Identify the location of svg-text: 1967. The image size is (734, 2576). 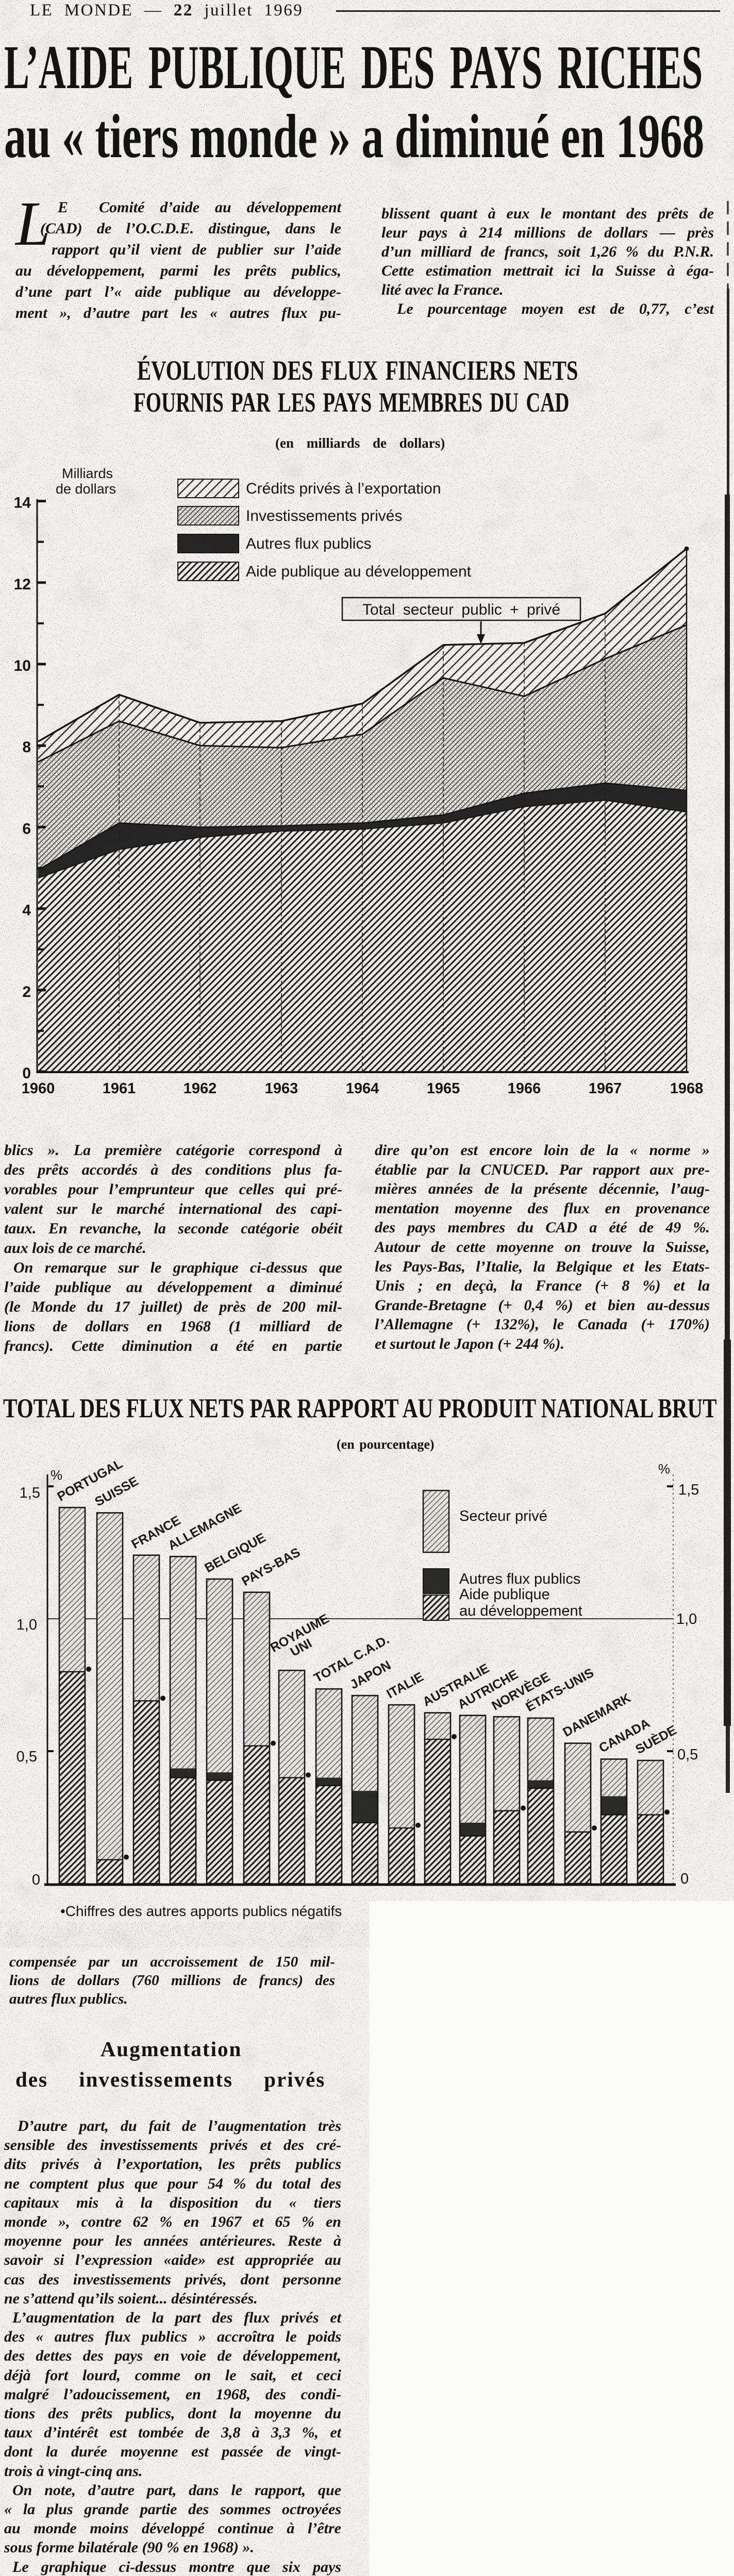
(605, 1088).